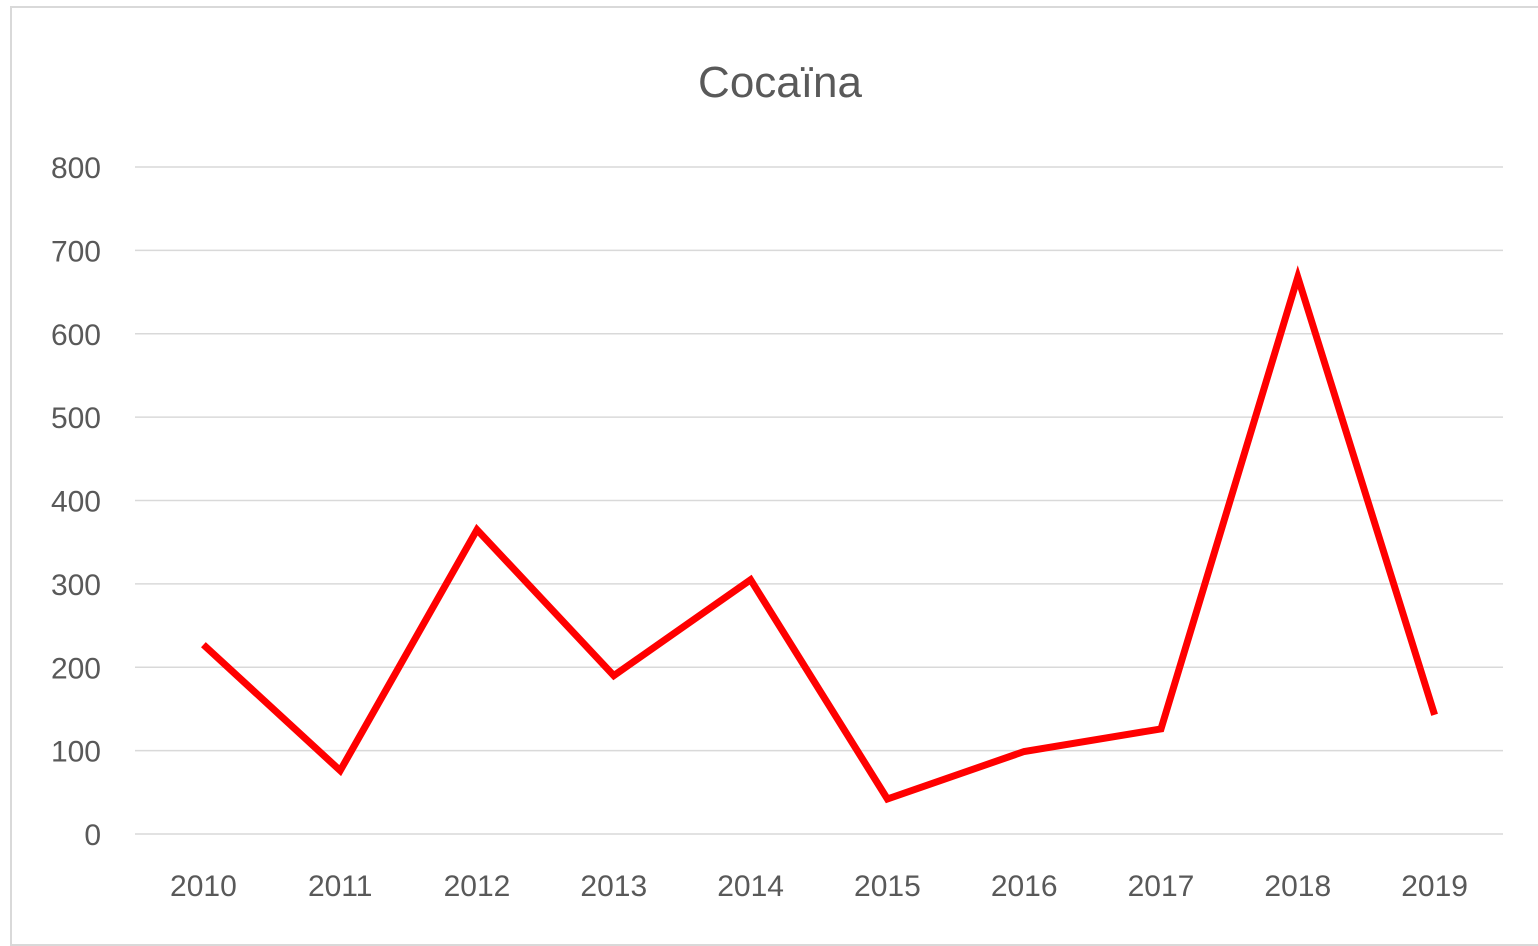 The height and width of the screenshot is (946, 1538). Describe the element at coordinates (92, 835) in the screenshot. I see `y-tick-label: 0` at that location.